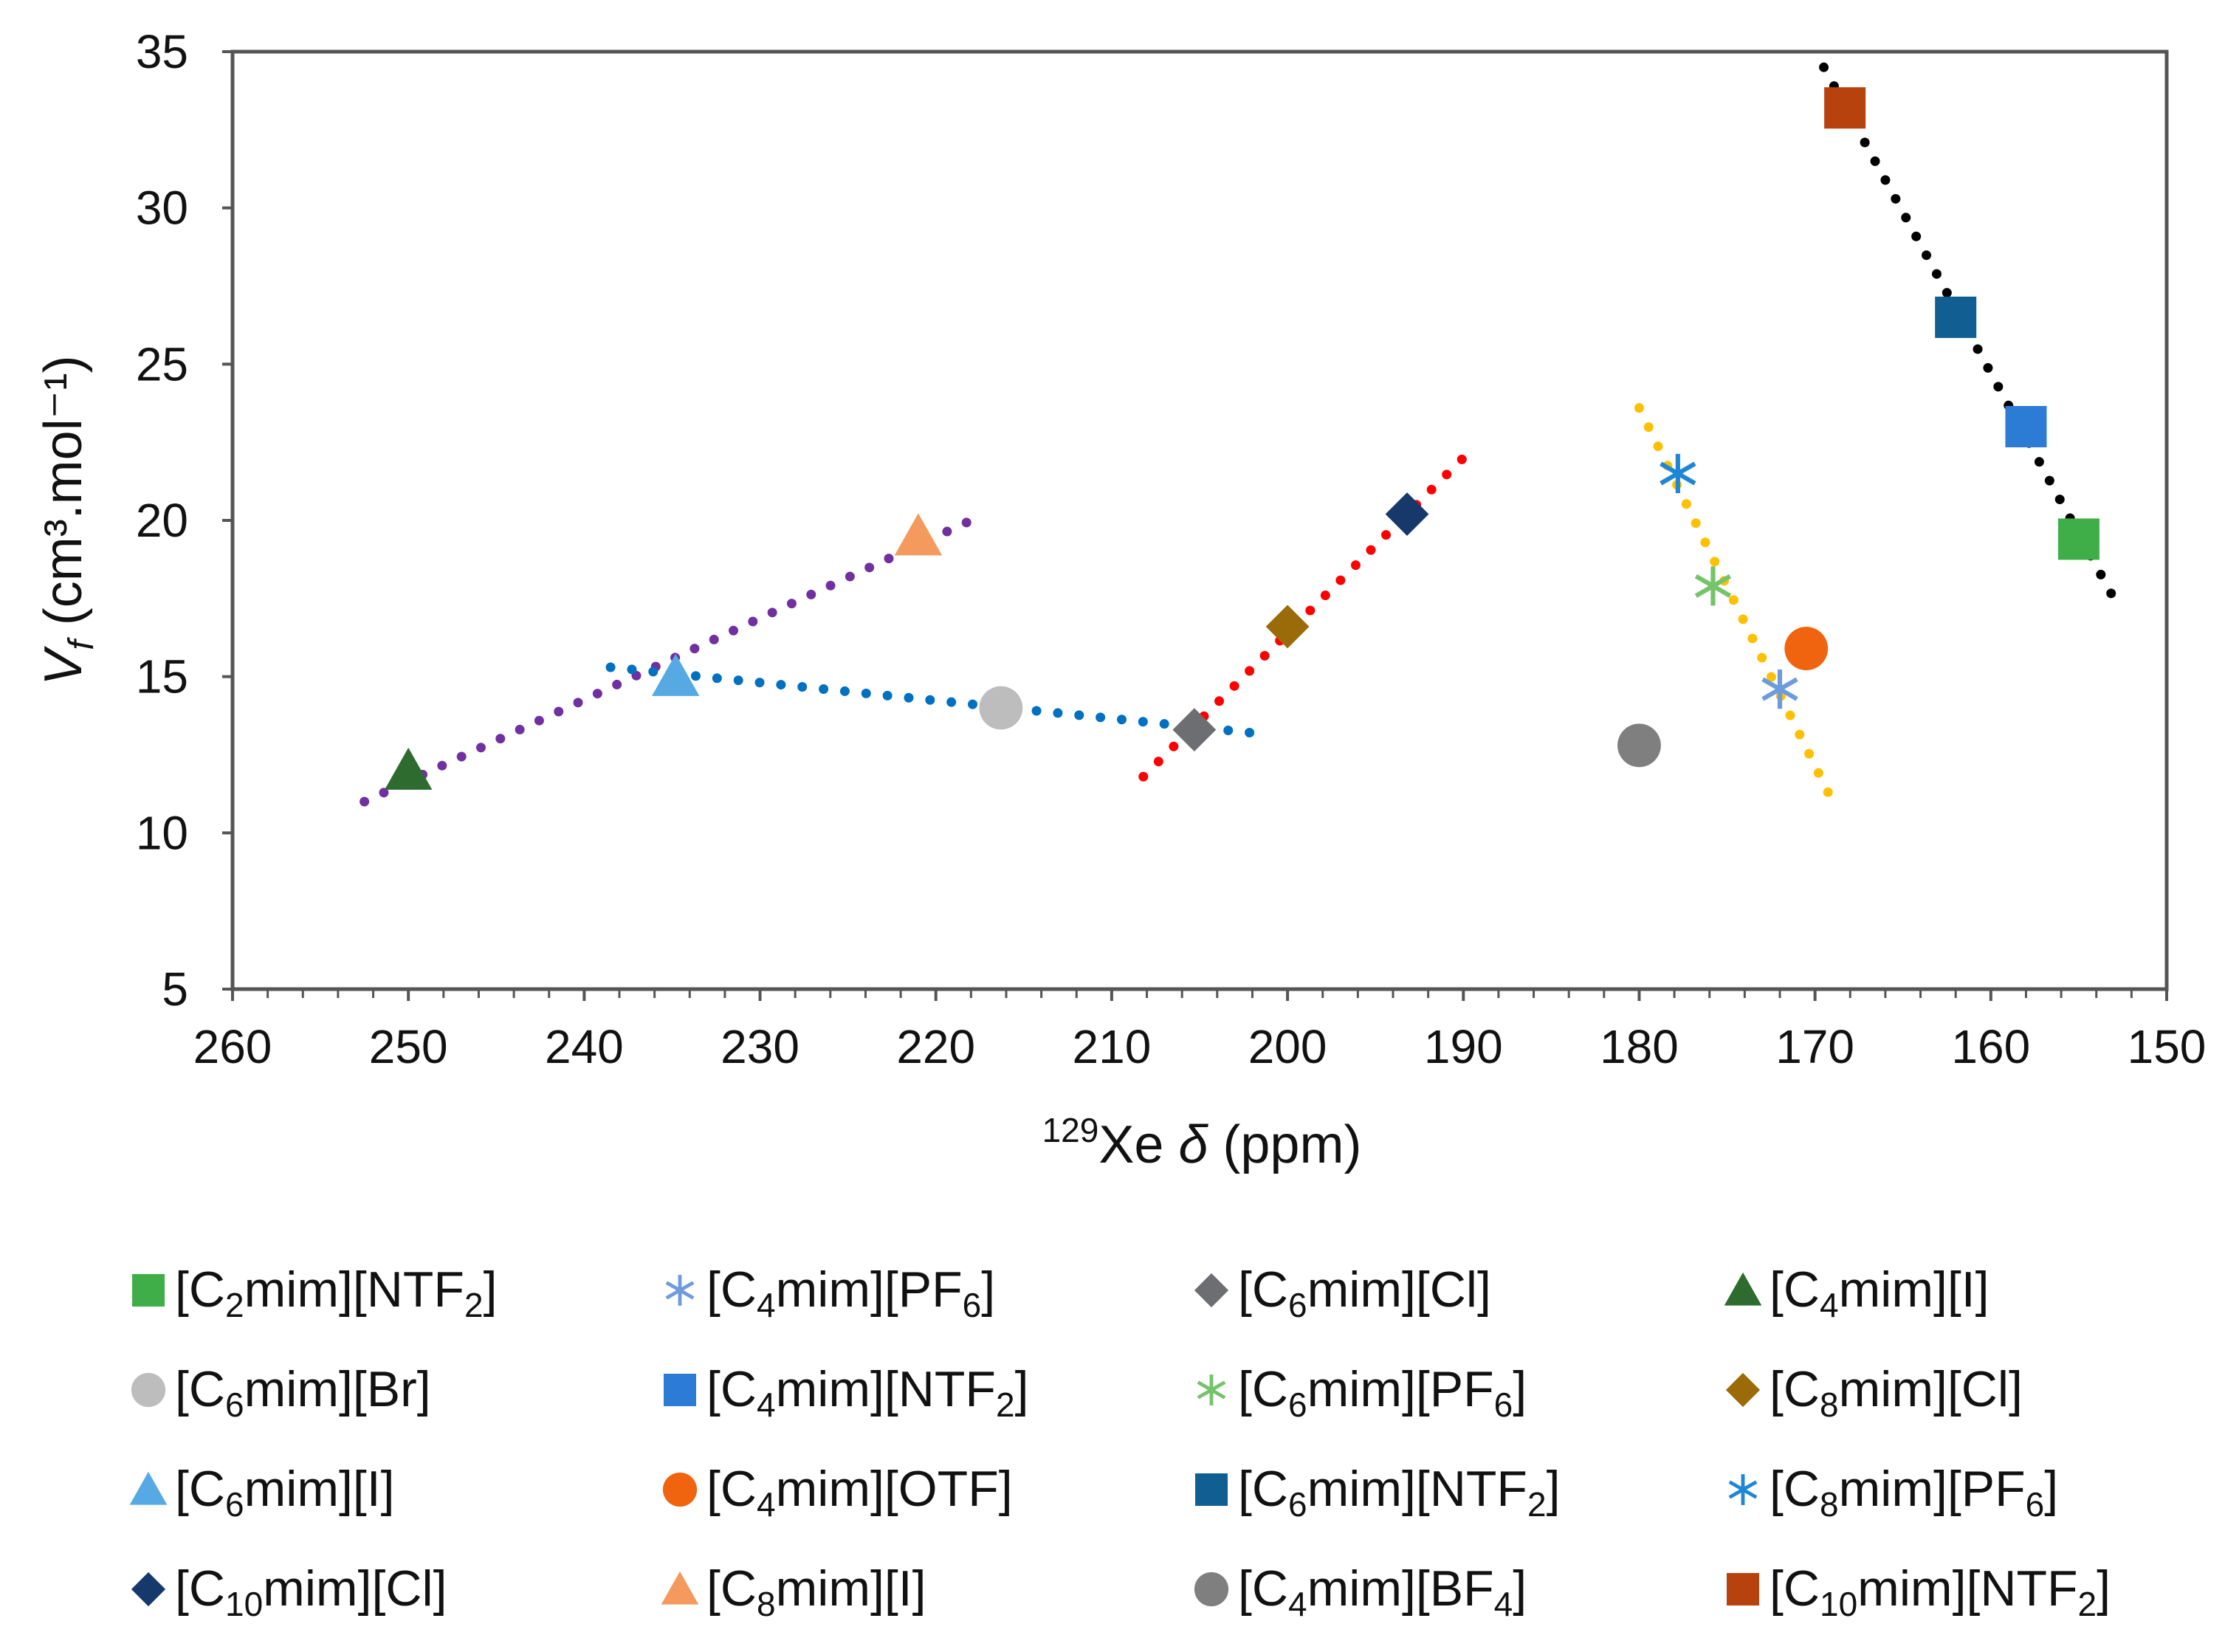 The width and height of the screenshot is (2225, 1652). I want to click on x-tick-label: 210, so click(1112, 1046).